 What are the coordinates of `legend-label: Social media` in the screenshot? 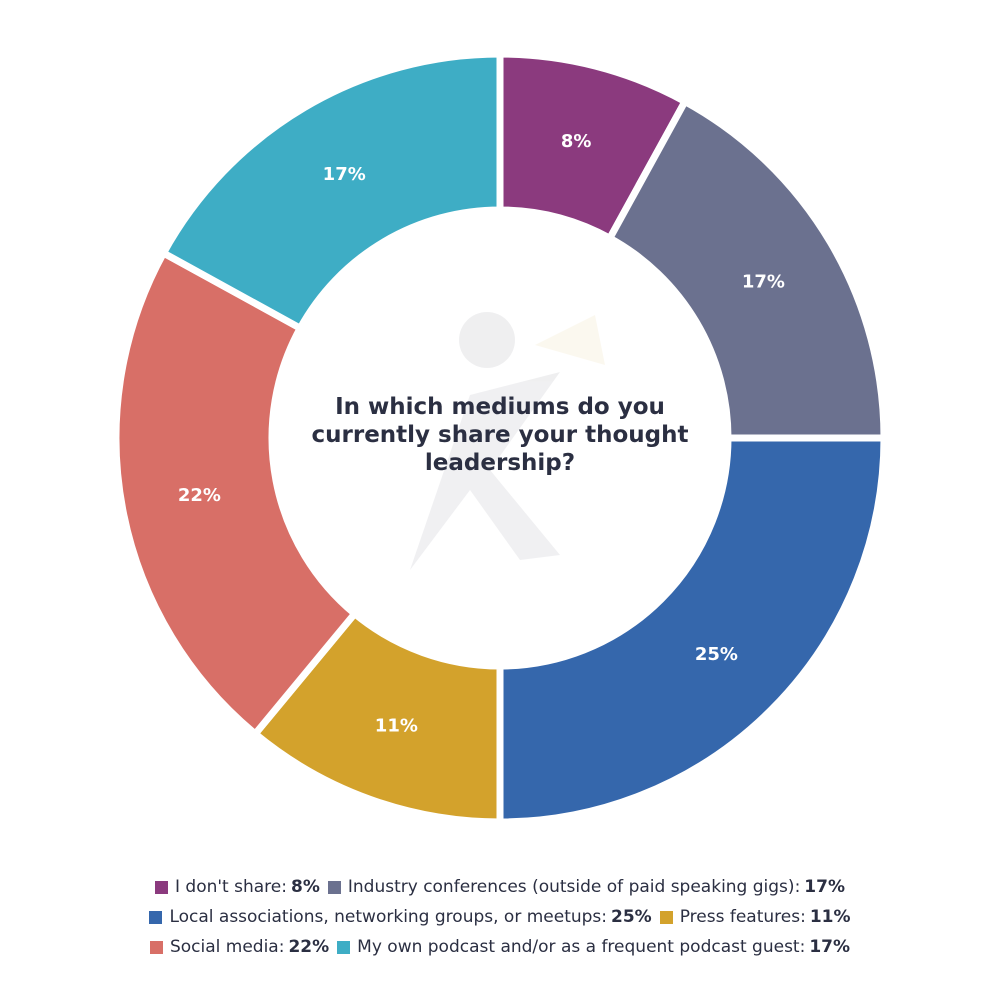 It's located at (224, 947).